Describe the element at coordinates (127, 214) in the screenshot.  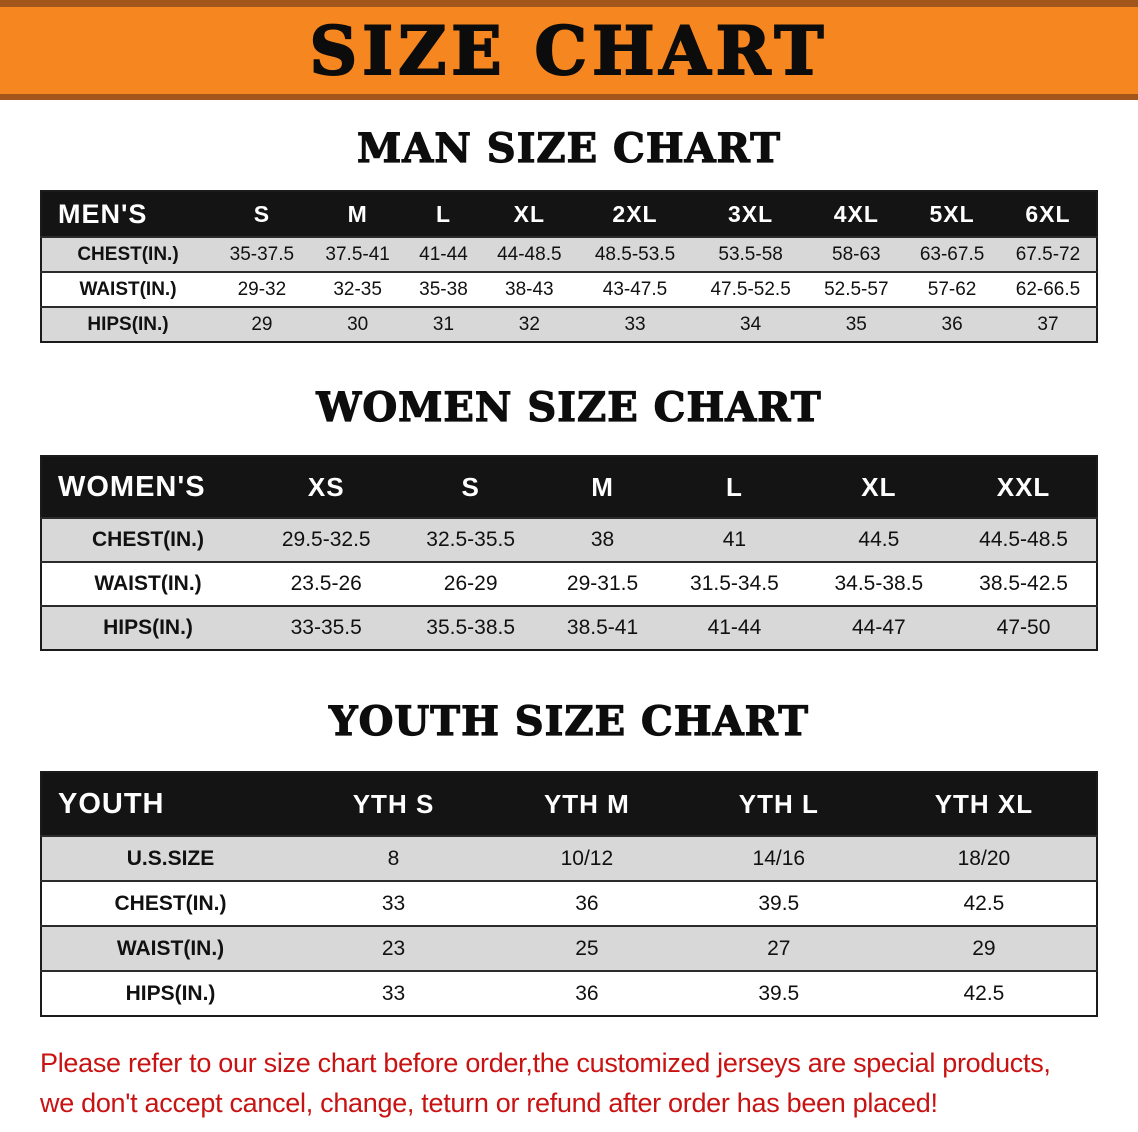
I see `table-title-cell: MEN'S` at that location.